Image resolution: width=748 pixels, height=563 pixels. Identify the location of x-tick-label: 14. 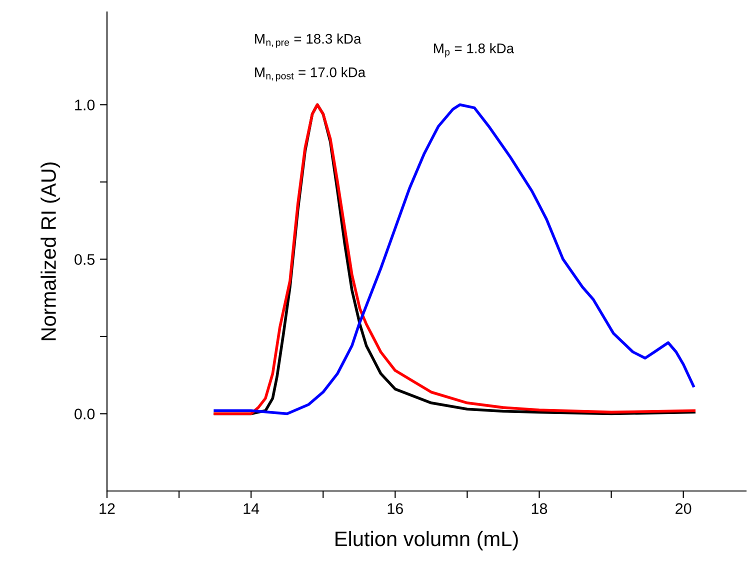
(252, 508).